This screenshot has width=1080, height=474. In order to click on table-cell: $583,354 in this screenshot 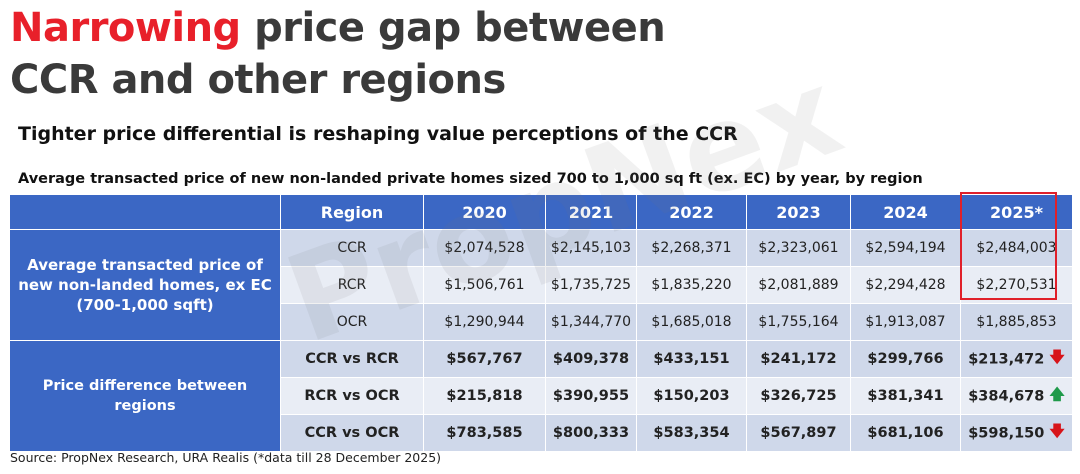, I will do `click(691, 433)`.